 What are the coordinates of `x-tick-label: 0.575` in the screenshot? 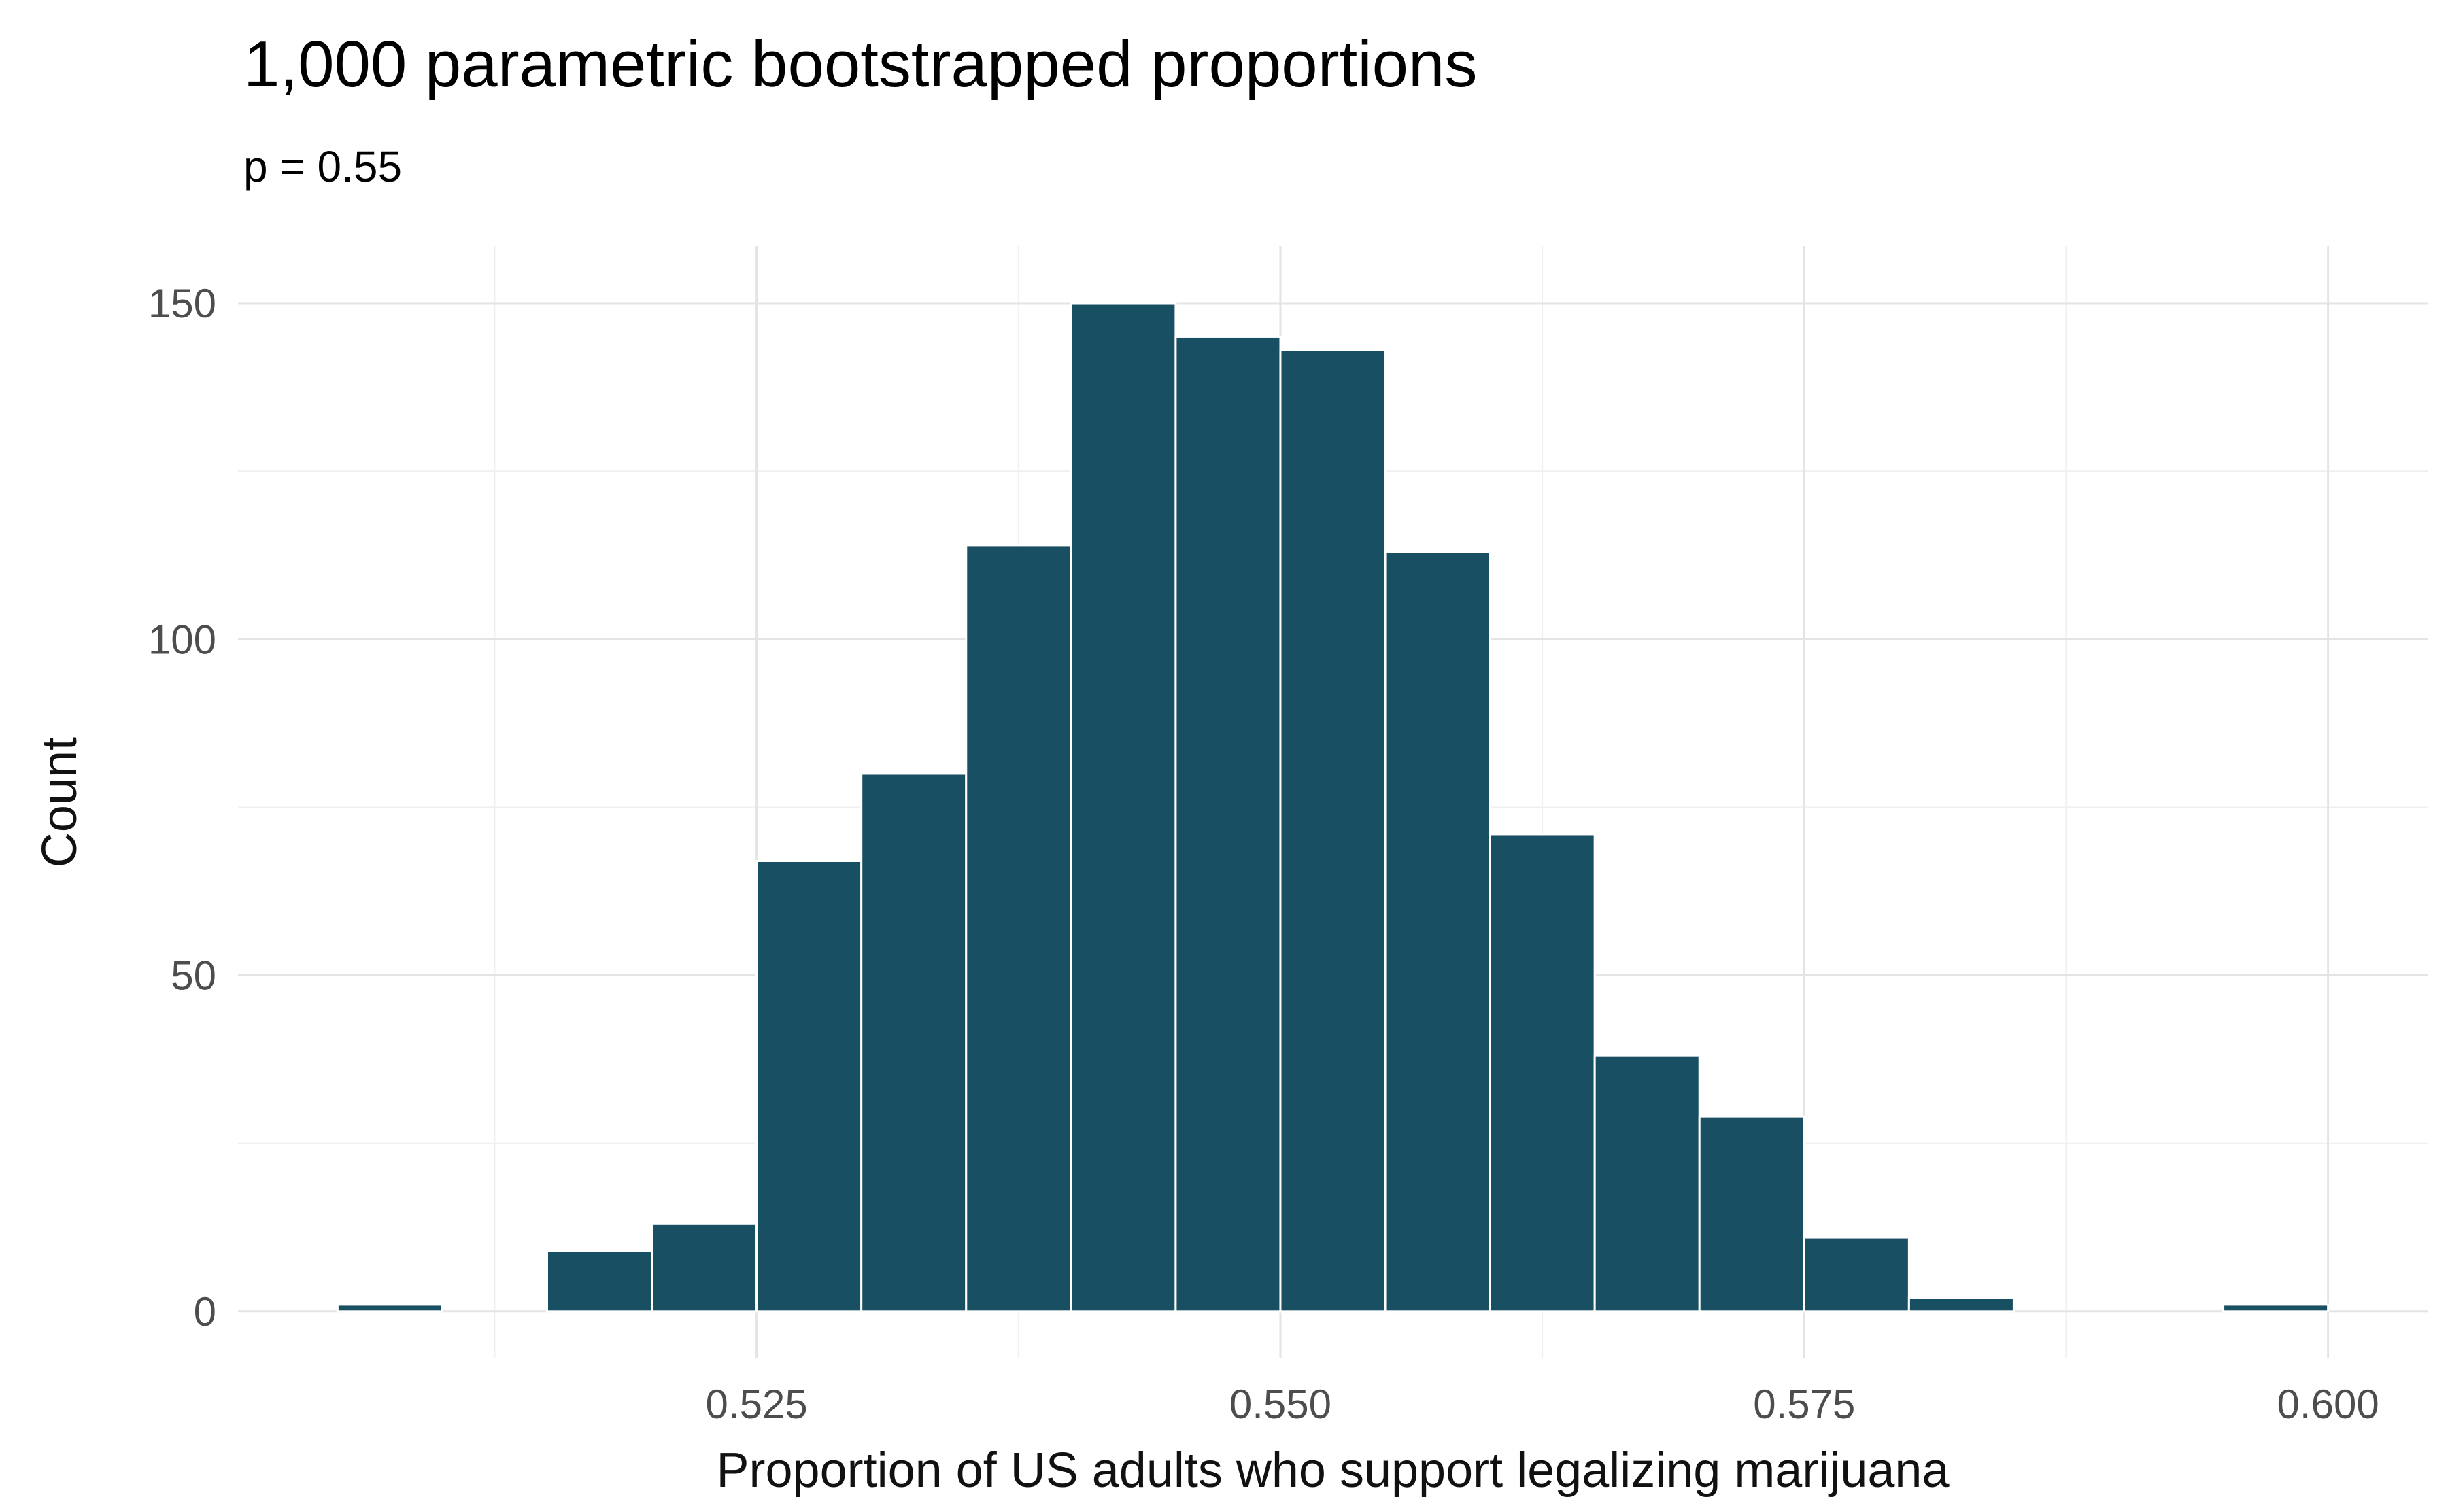 It's located at (1804, 1404).